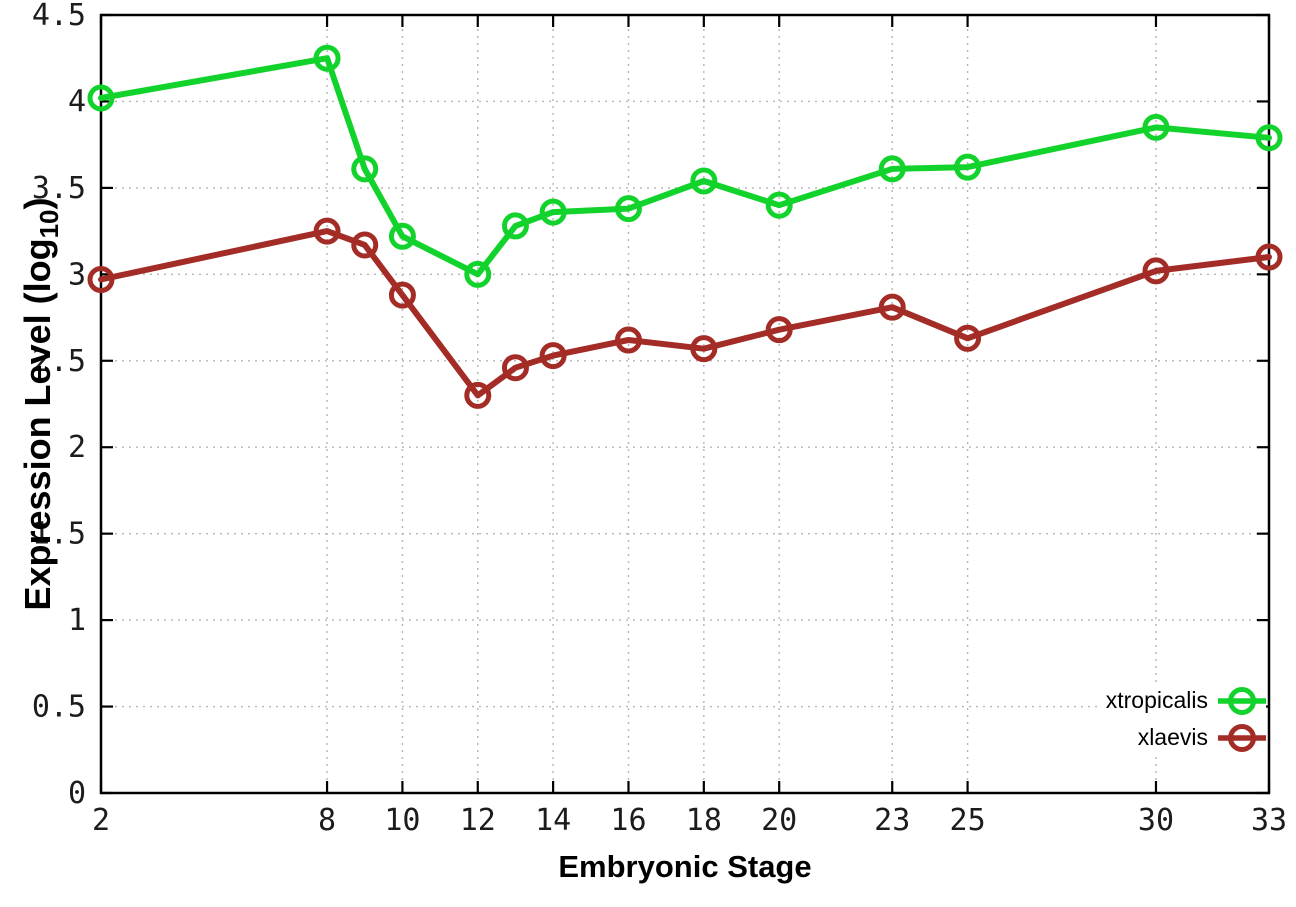 This screenshot has height=907, width=1296. What do you see at coordinates (77, 620) in the screenshot?
I see `y-tick-label: 1` at bounding box center [77, 620].